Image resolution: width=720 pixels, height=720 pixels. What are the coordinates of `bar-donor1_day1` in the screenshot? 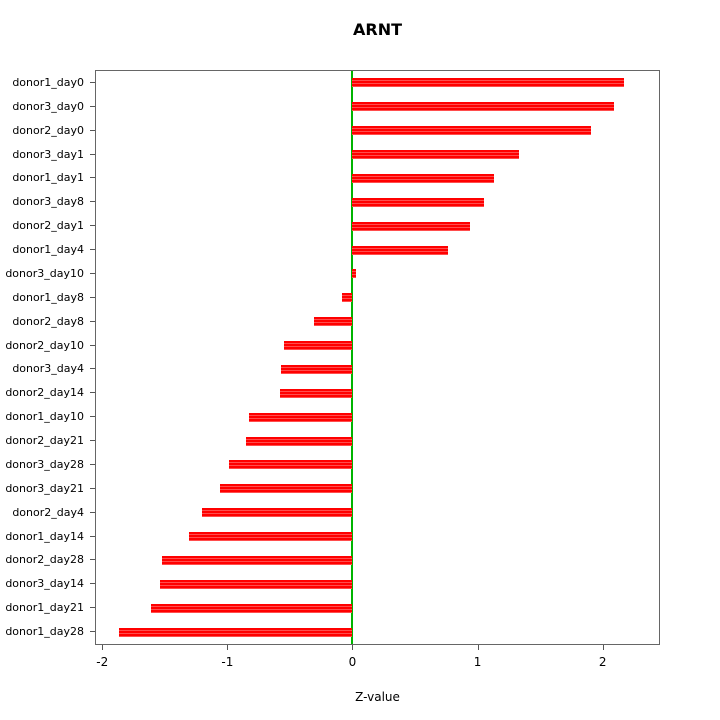 It's located at (423, 178).